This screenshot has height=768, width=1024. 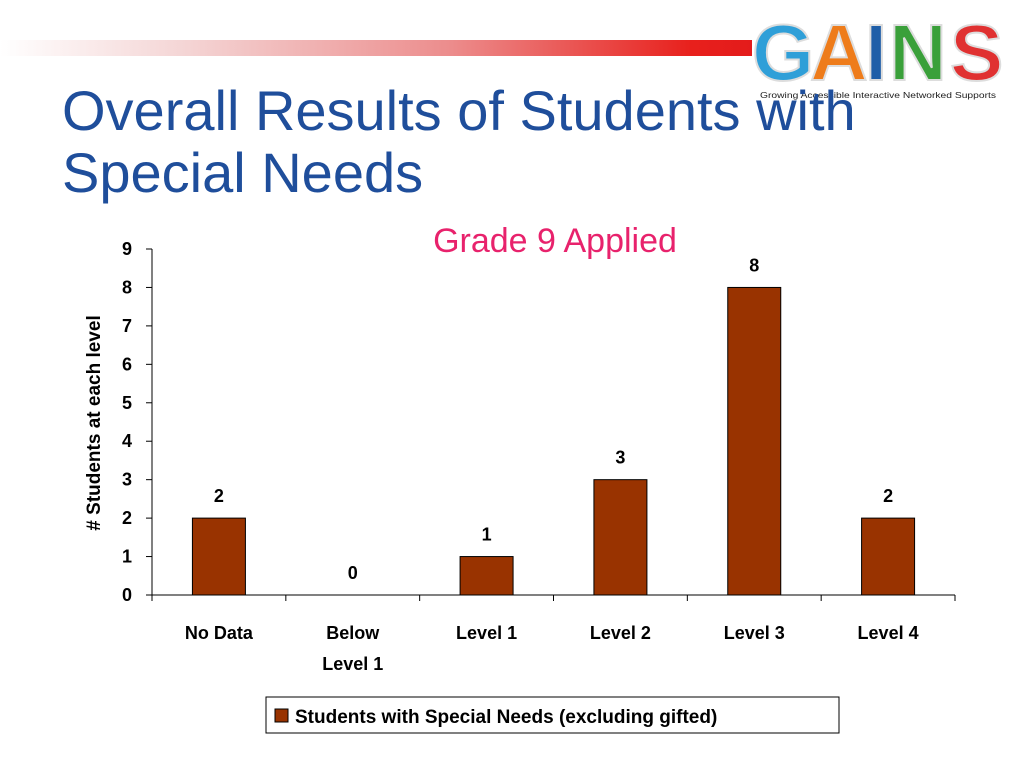 What do you see at coordinates (127, 403) in the screenshot?
I see `y-tick-label: 5` at bounding box center [127, 403].